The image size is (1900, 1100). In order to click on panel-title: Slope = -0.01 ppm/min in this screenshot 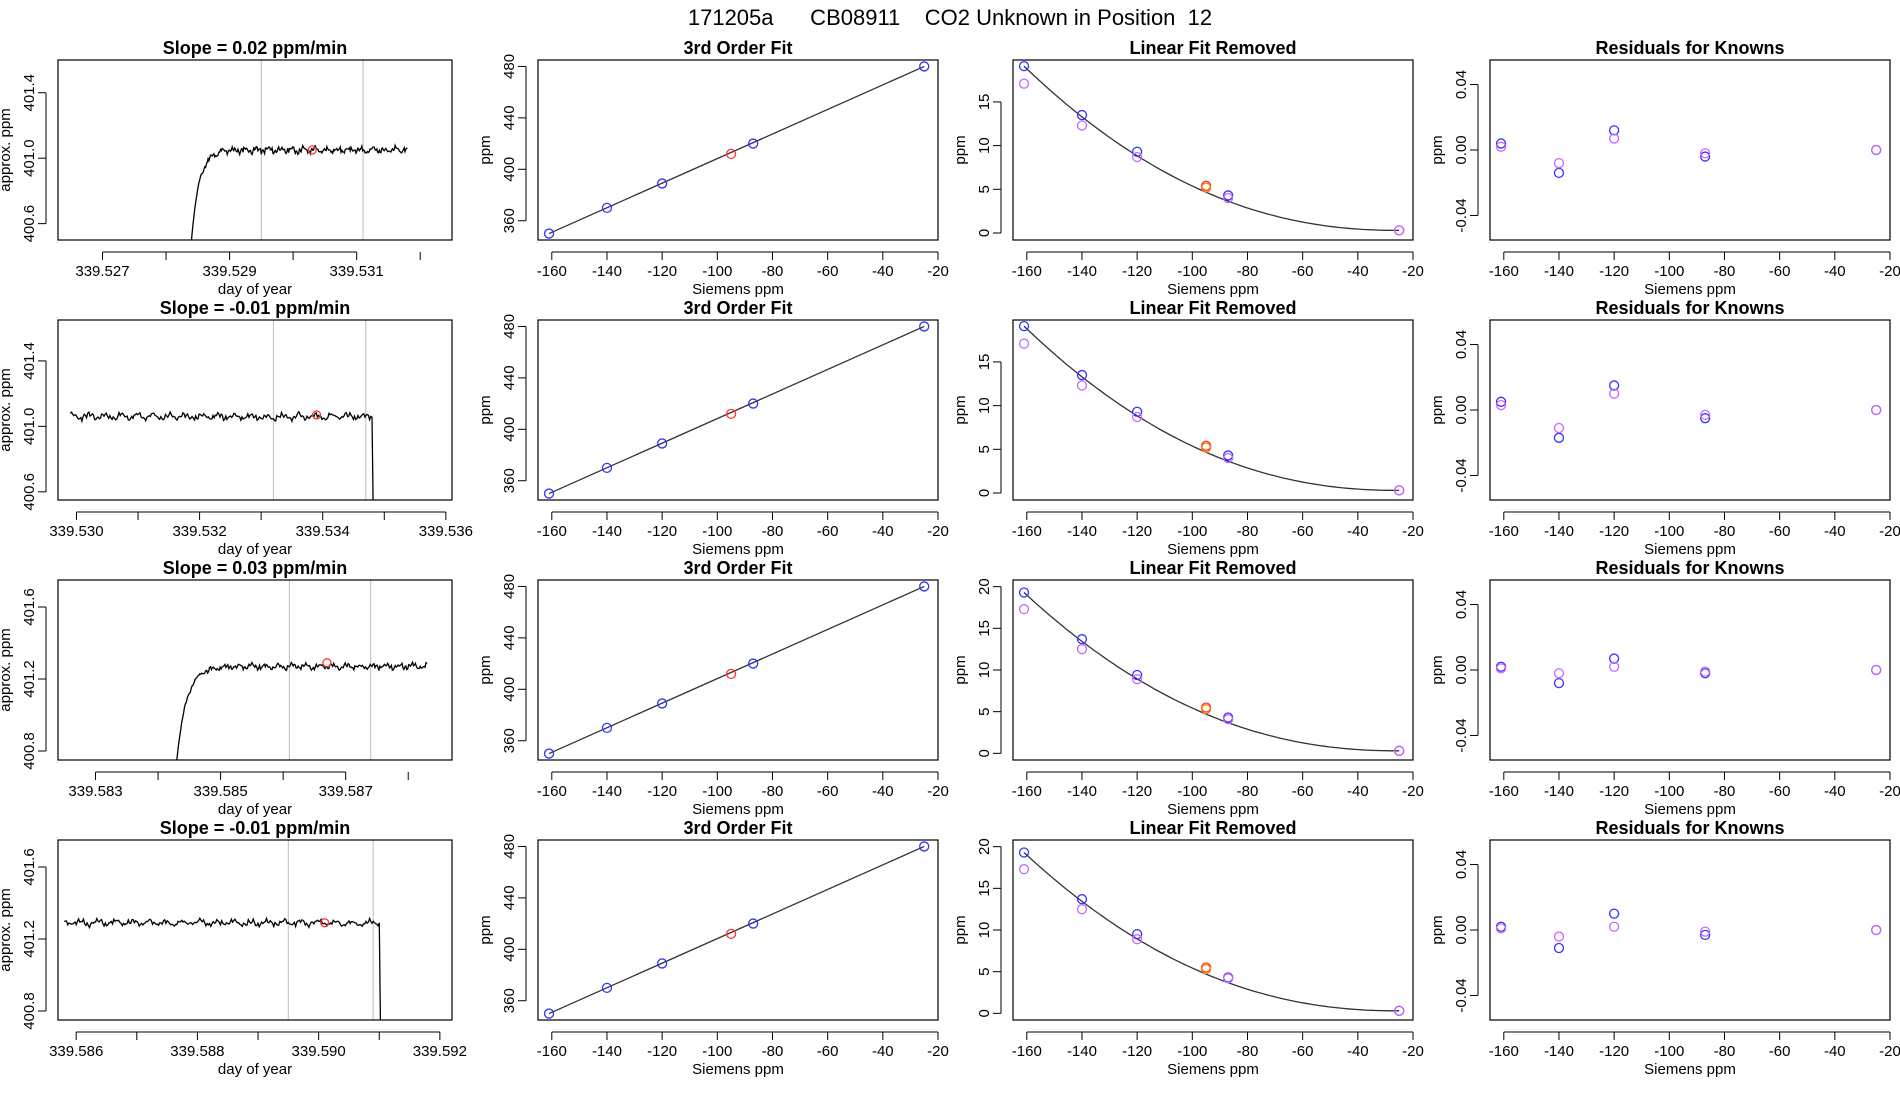, I will do `click(255, 308)`.